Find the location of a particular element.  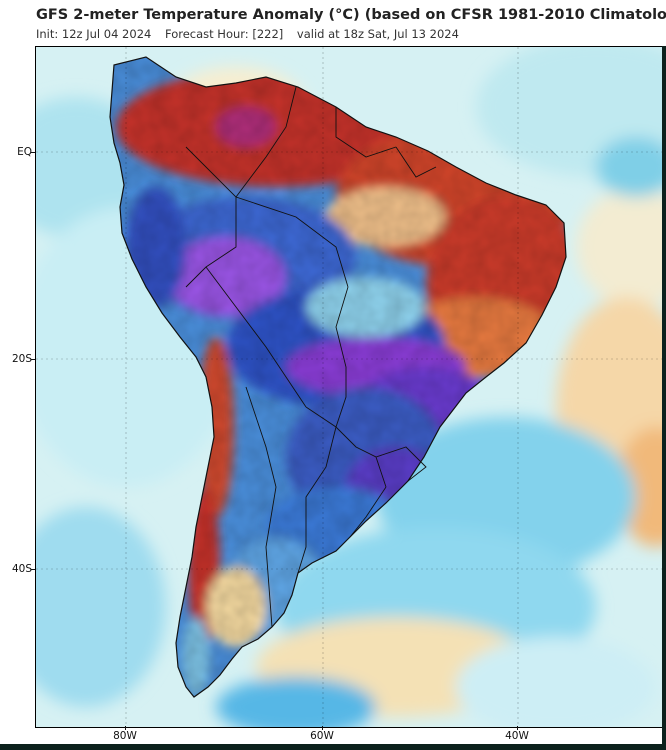

window-edge-bottom is located at coordinates (333, 747).